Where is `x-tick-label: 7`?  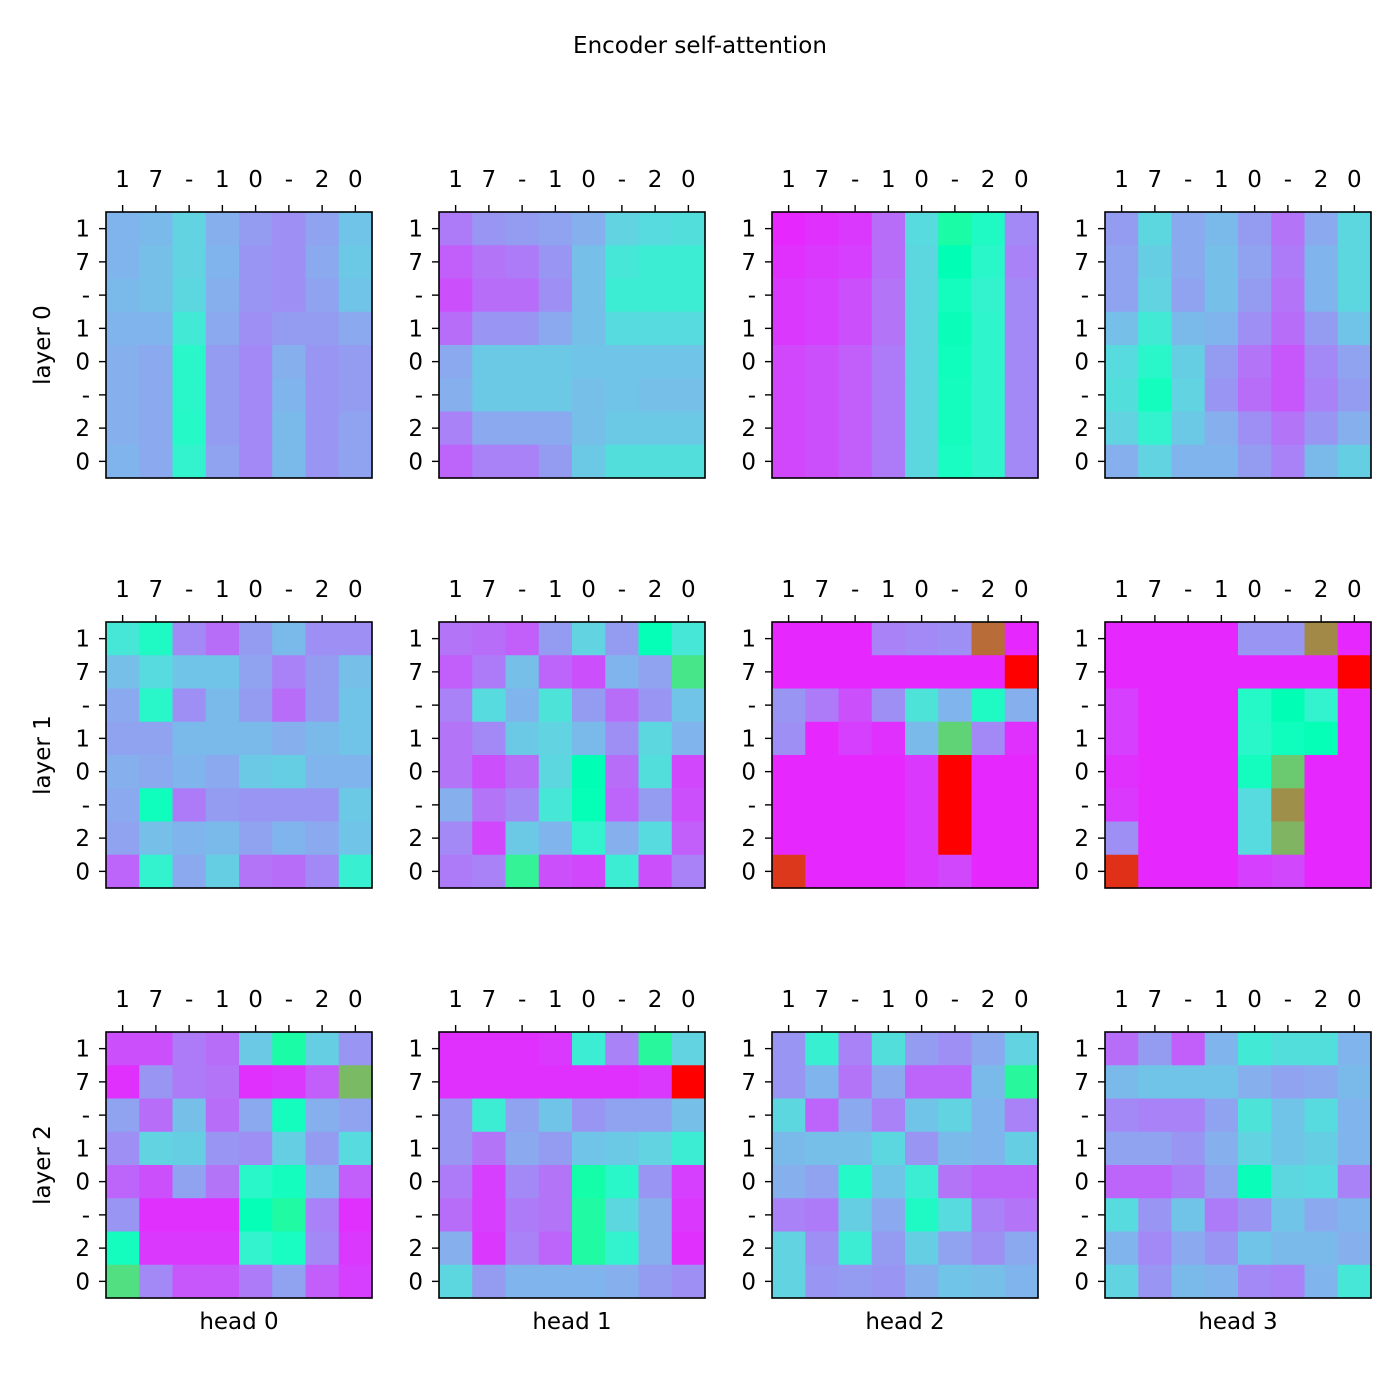 x-tick-label: 7 is located at coordinates (489, 590).